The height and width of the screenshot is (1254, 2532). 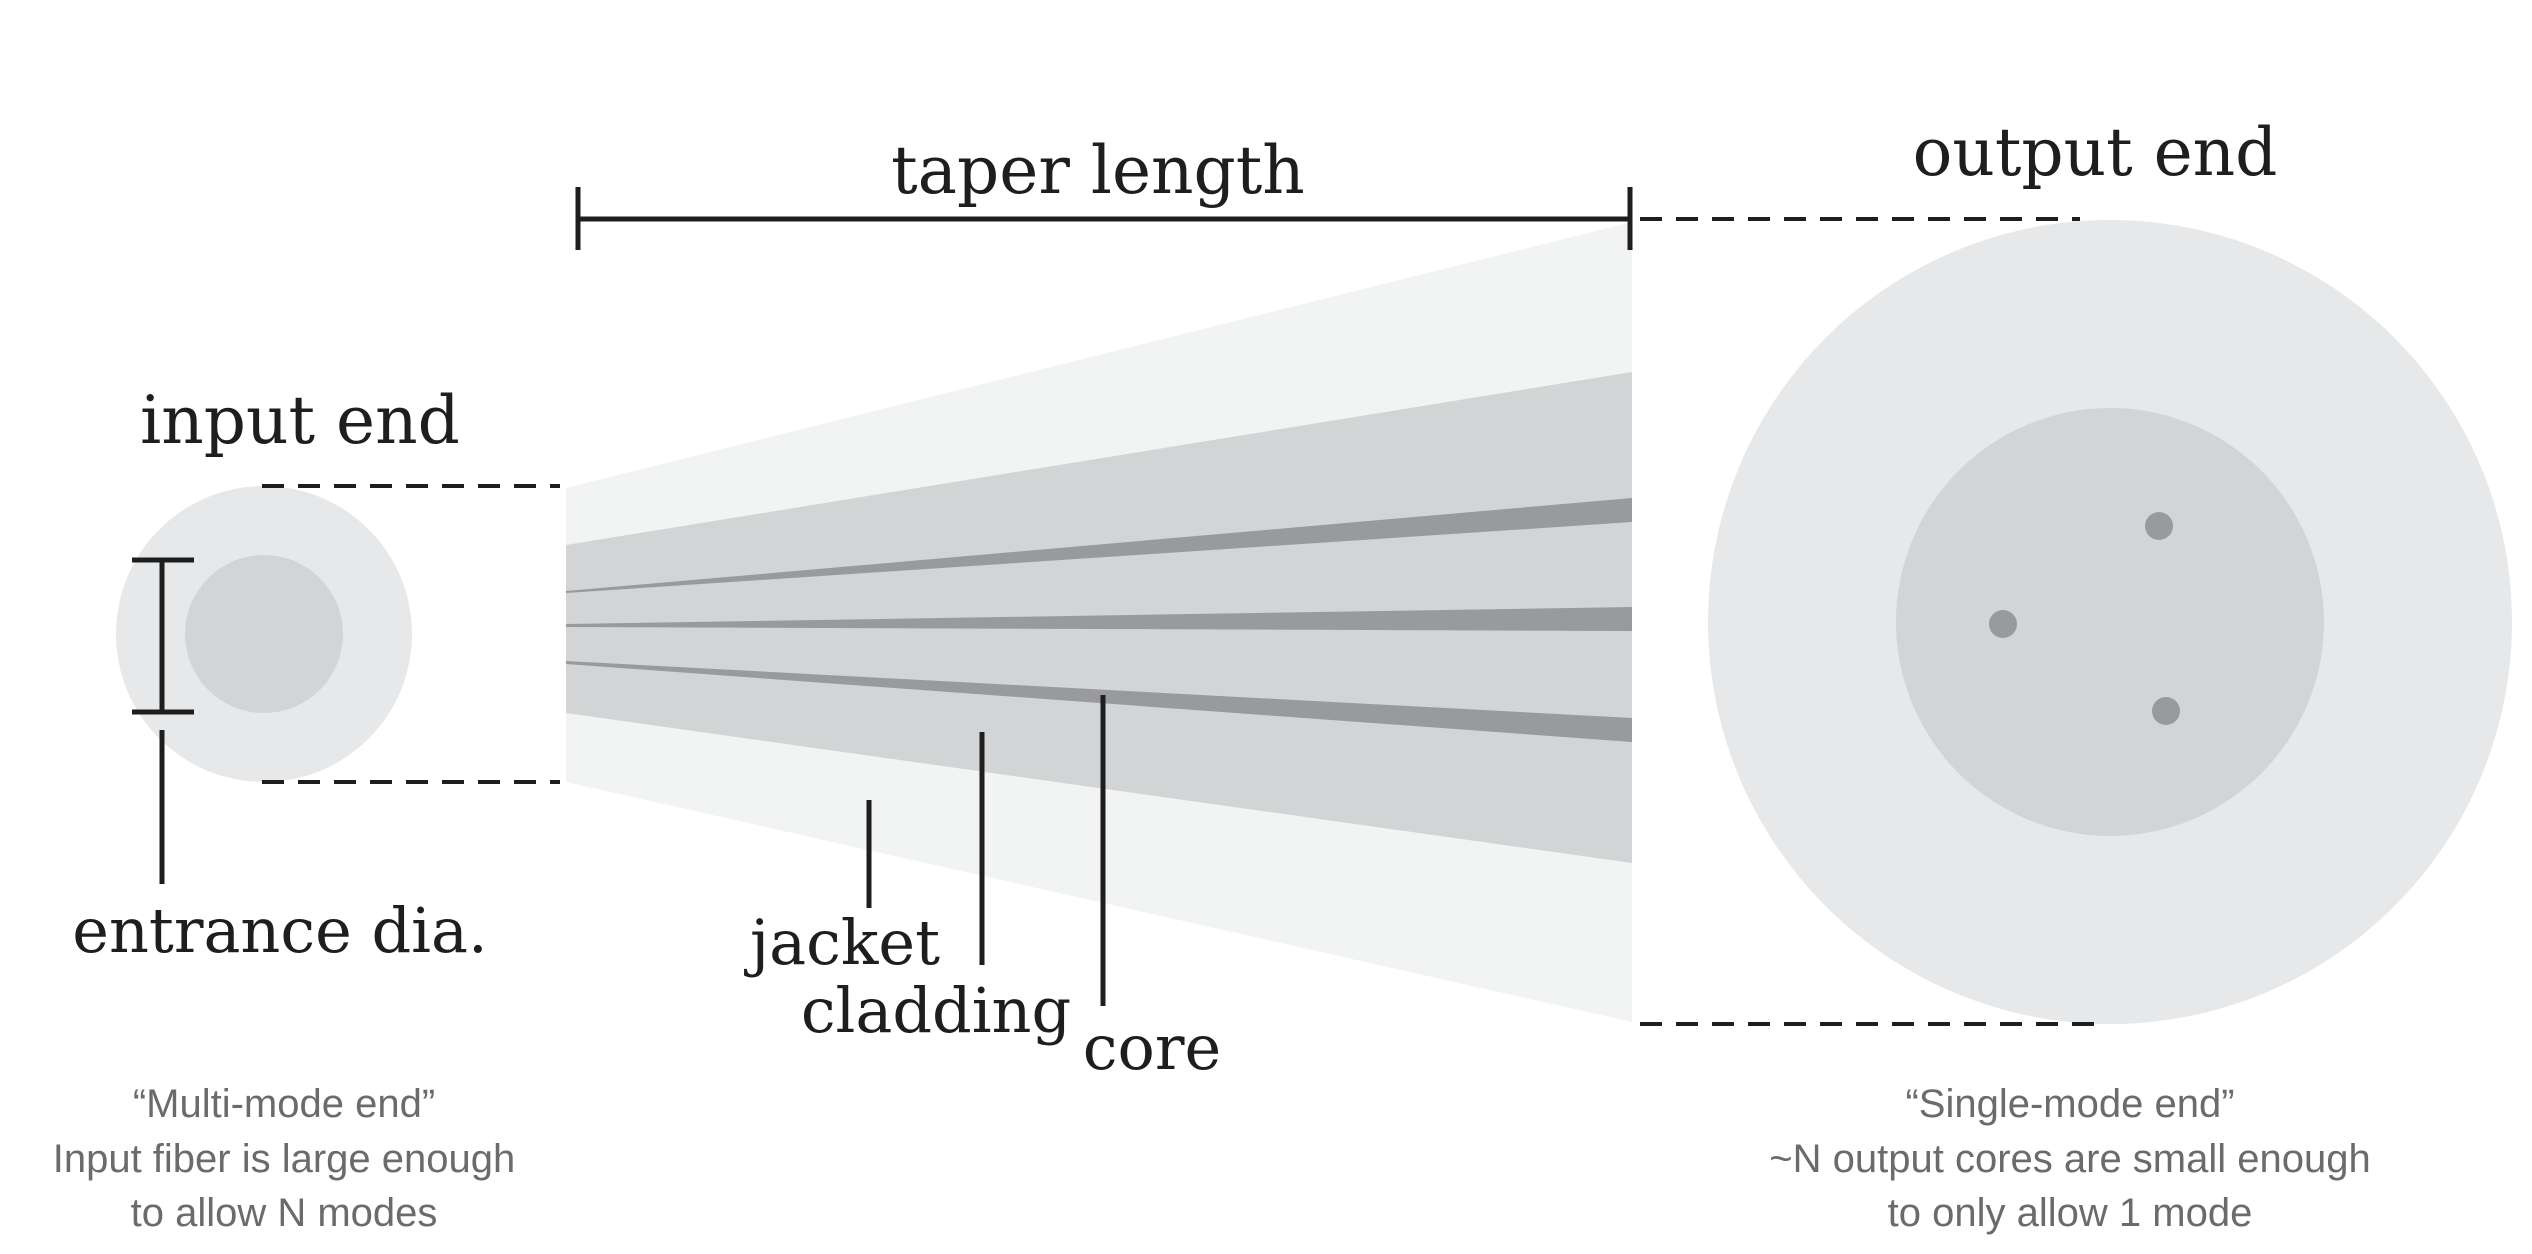 What do you see at coordinates (1098, 170) in the screenshot?
I see `taper-length-label: taper length` at bounding box center [1098, 170].